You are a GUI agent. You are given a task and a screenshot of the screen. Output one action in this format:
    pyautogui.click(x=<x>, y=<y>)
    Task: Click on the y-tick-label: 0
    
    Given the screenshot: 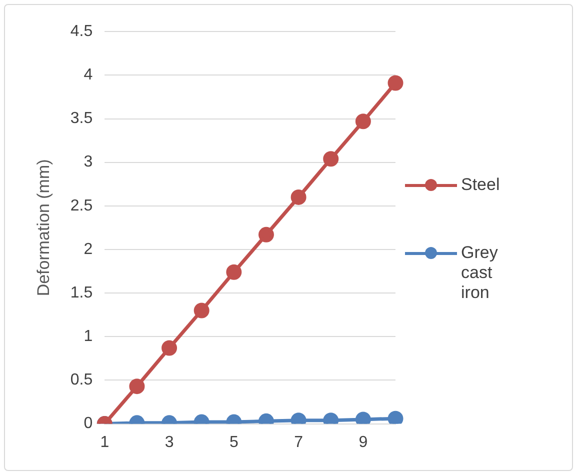 What is the action you would take?
    pyautogui.click(x=88, y=423)
    